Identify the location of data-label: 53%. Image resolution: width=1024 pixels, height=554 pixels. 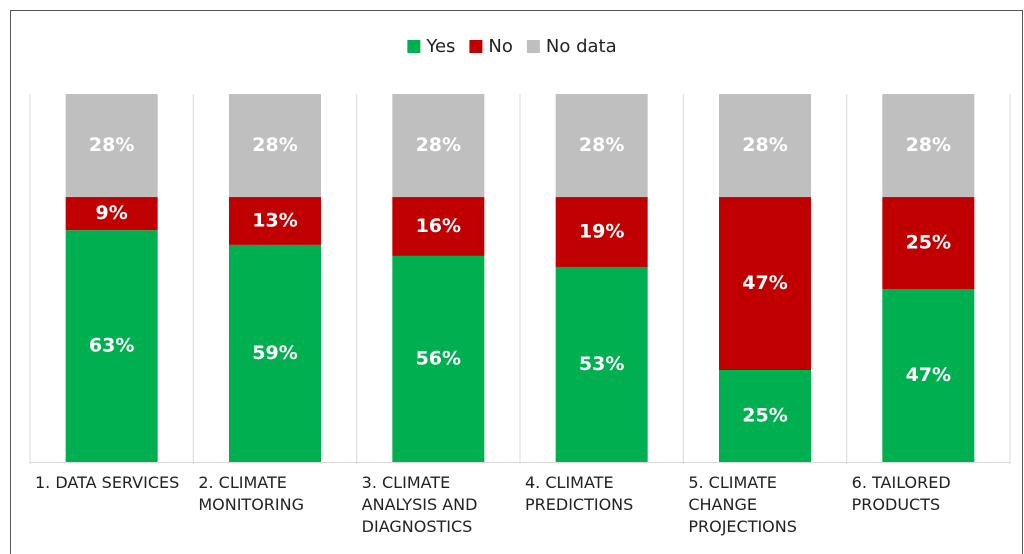
(601, 364).